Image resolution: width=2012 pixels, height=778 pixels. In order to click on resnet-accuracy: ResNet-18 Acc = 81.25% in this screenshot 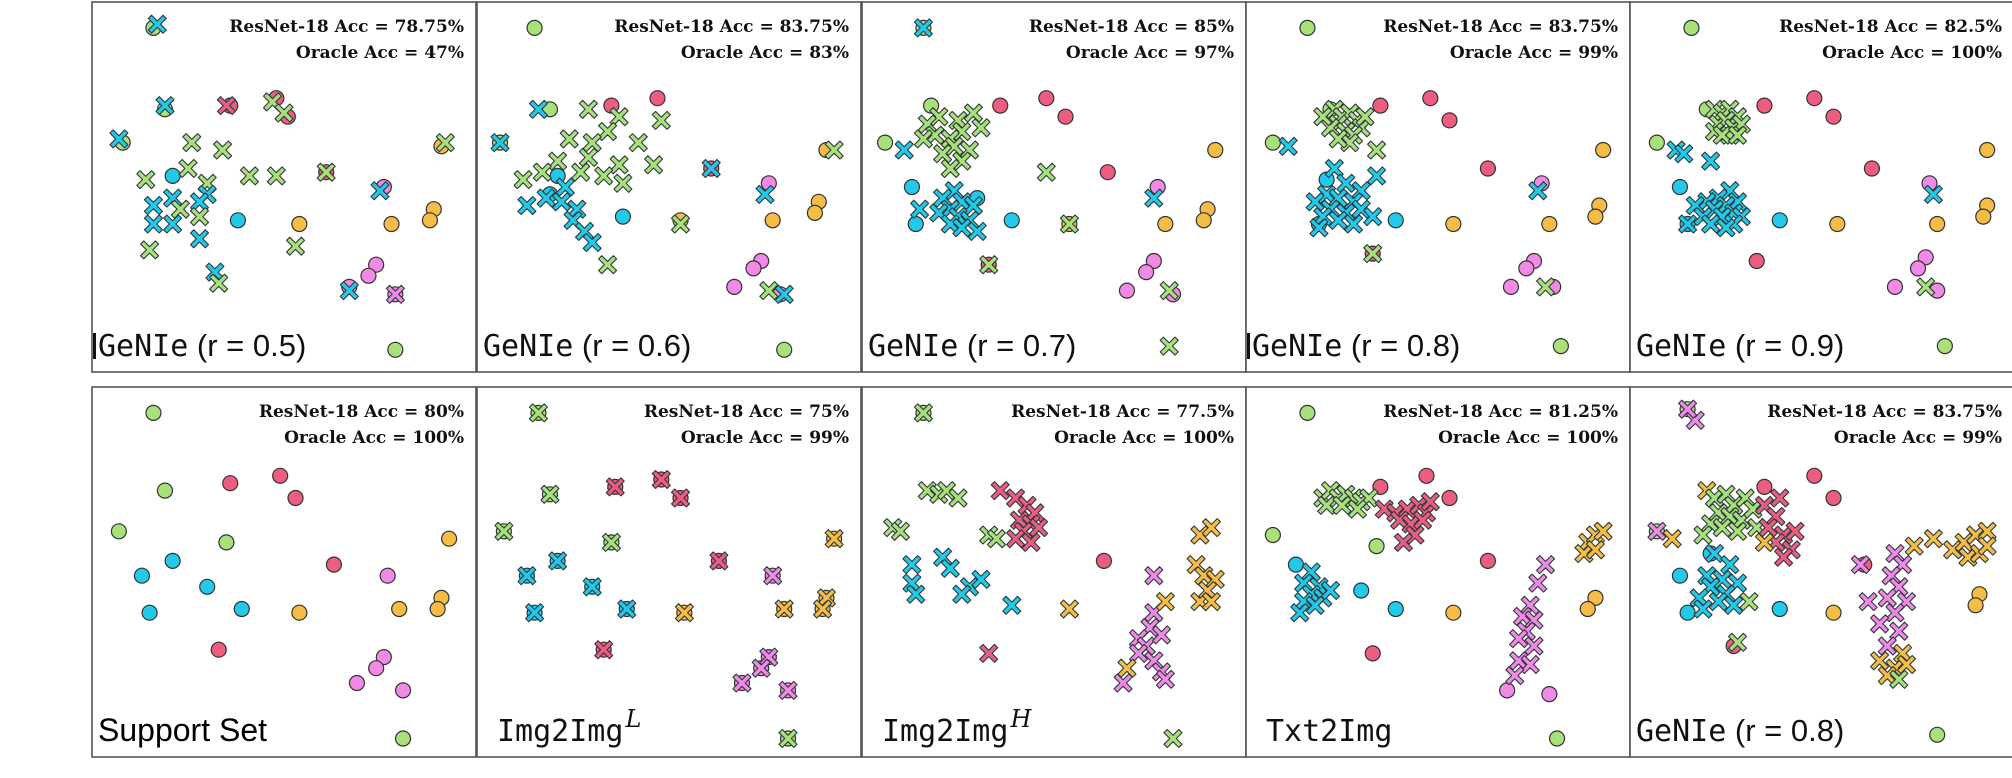, I will do `click(1500, 412)`.